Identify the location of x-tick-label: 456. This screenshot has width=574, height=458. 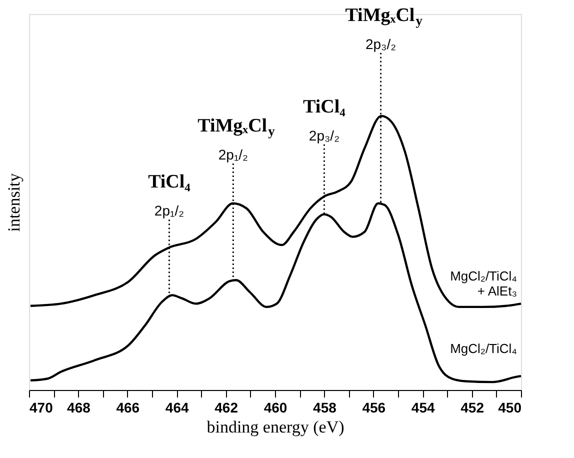
(374, 408).